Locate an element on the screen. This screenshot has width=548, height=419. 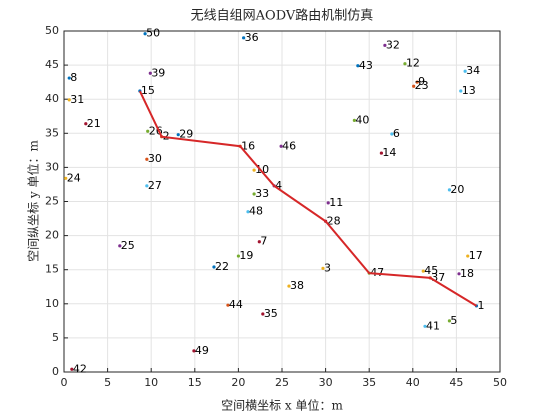
node-label: 5 is located at coordinates (453, 320).